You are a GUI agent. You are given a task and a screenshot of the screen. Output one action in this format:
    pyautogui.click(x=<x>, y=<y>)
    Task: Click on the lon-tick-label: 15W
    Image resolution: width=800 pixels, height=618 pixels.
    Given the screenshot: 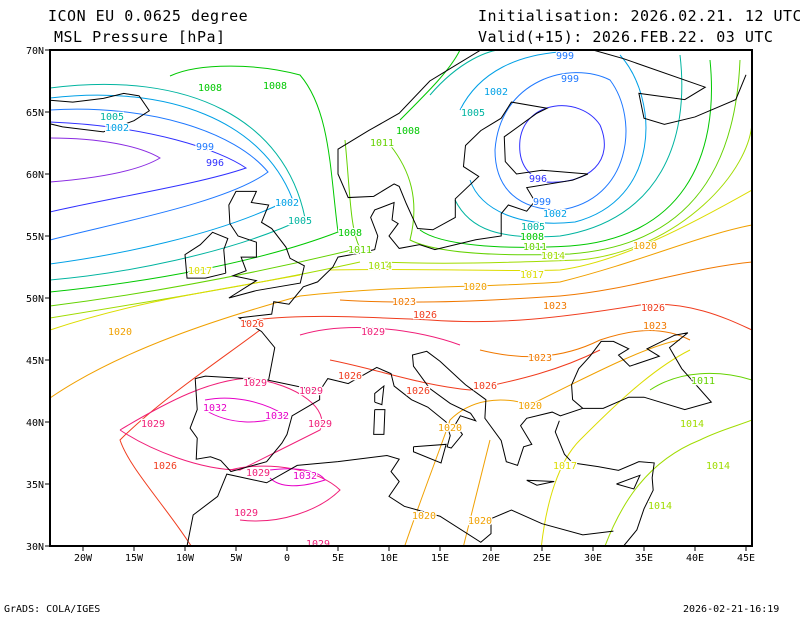 What is the action you would take?
    pyautogui.click(x=134, y=558)
    